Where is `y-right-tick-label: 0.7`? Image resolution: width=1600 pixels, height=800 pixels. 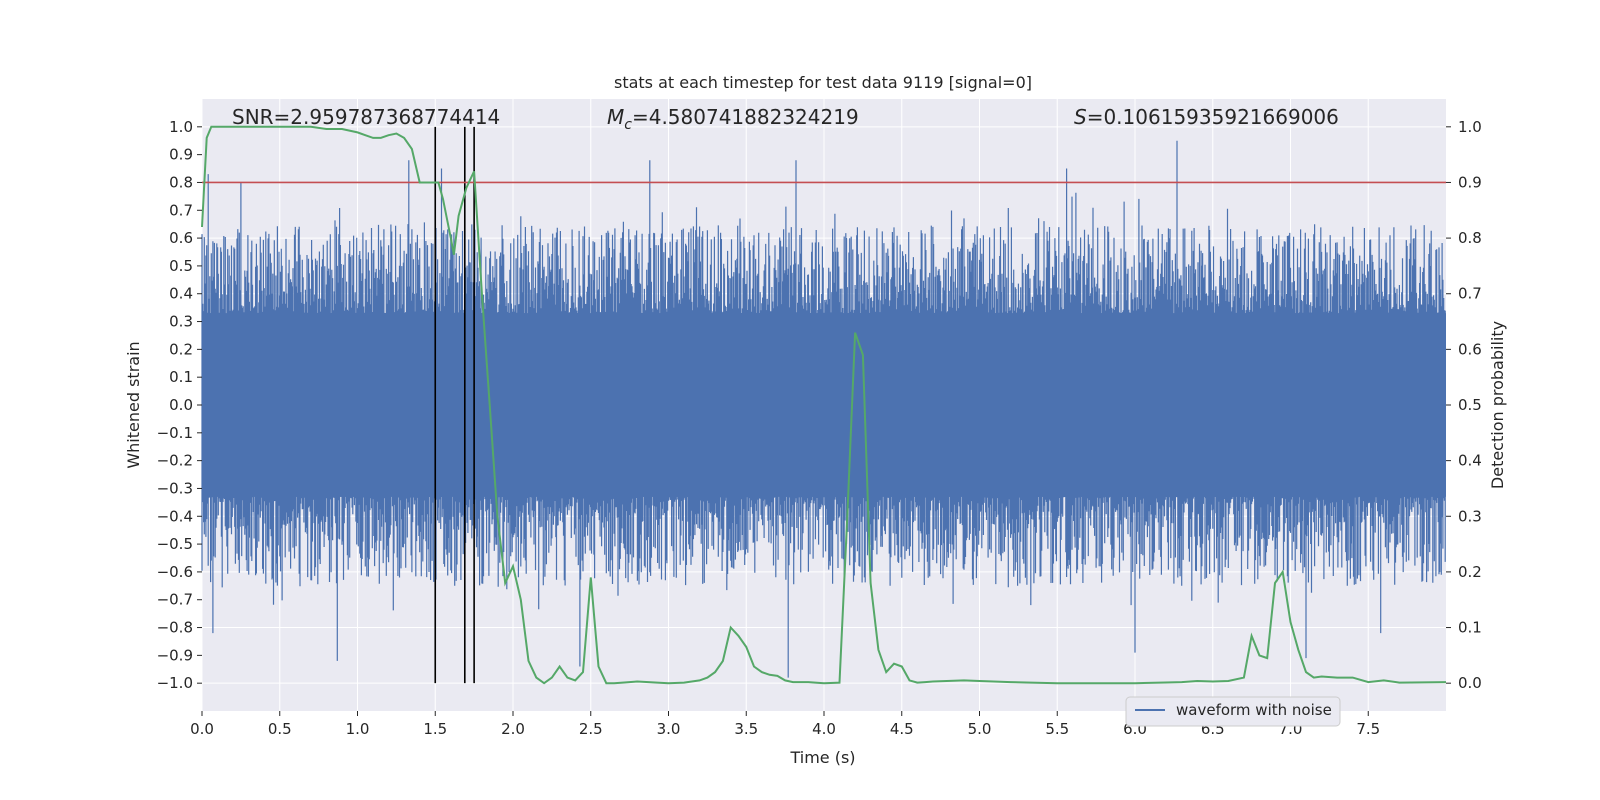 y-right-tick-label: 0.7 is located at coordinates (1470, 294).